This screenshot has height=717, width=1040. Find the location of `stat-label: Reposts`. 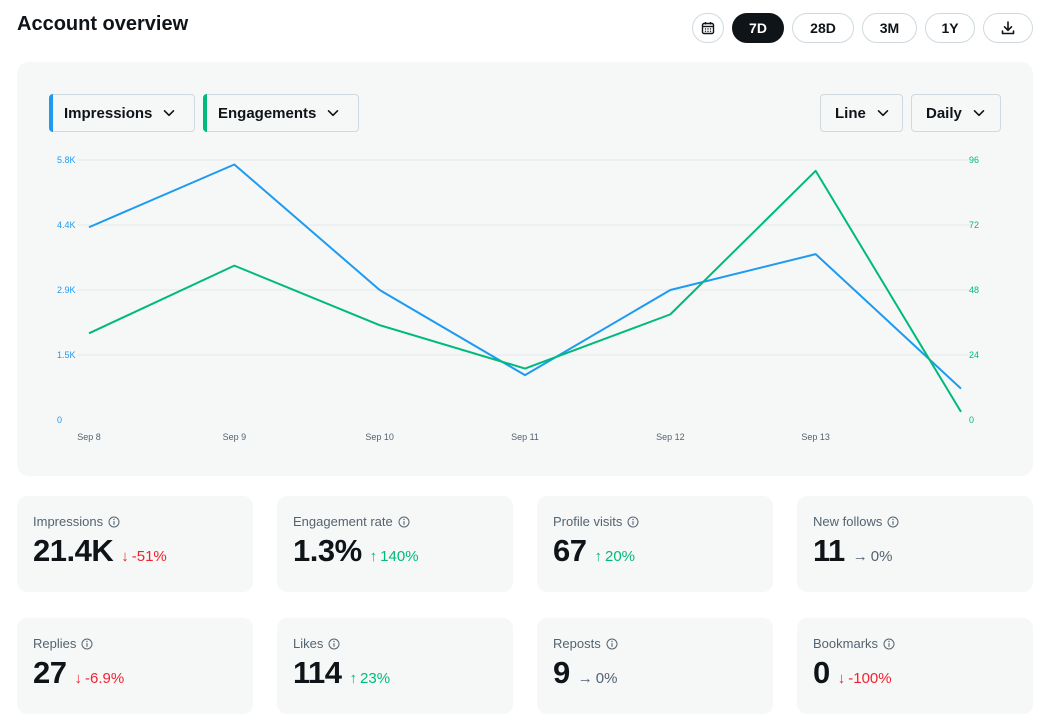

stat-label: Reposts is located at coordinates (655, 643).